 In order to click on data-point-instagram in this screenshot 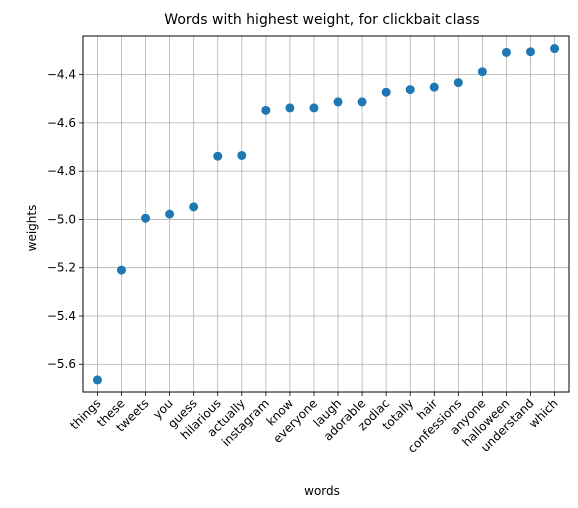, I will do `click(266, 110)`.